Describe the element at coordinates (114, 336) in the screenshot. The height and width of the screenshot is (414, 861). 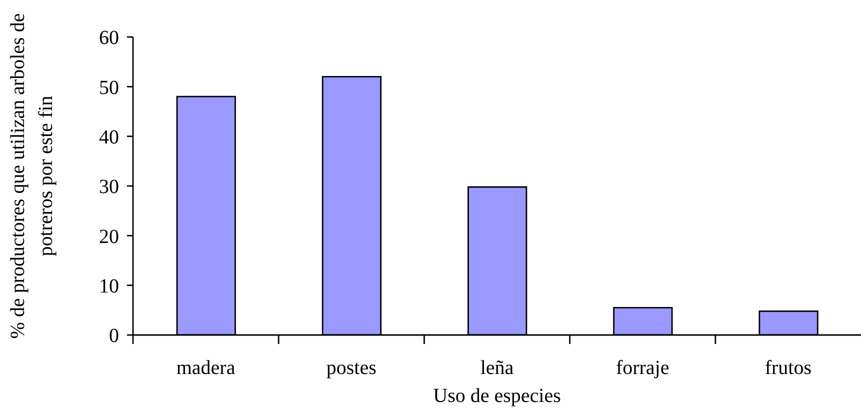
I see `y-tick-label: 0` at that location.